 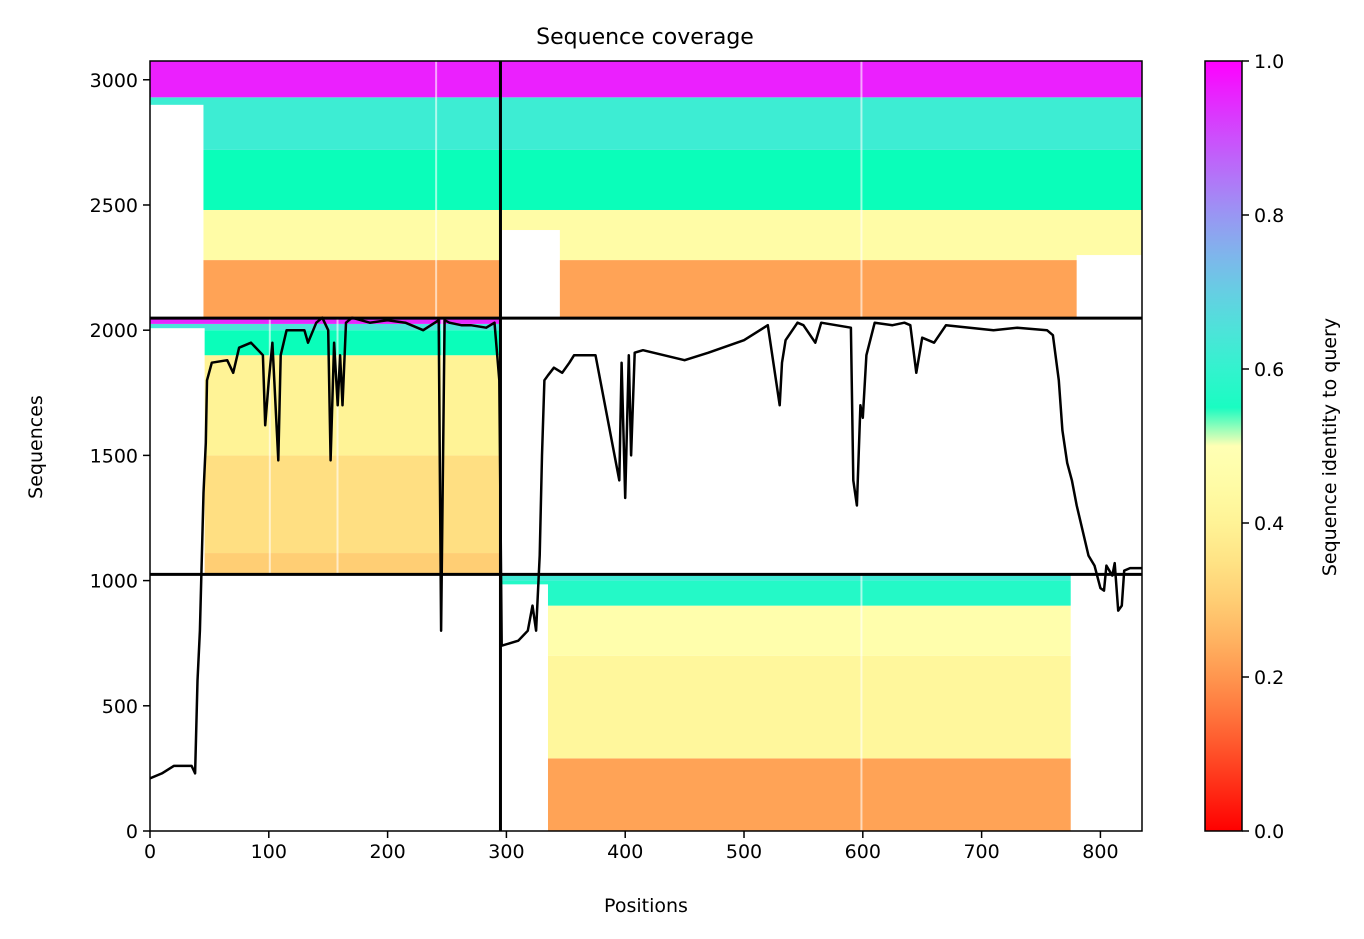 What do you see at coordinates (150, 852) in the screenshot?
I see `x-tick-label: 0` at bounding box center [150, 852].